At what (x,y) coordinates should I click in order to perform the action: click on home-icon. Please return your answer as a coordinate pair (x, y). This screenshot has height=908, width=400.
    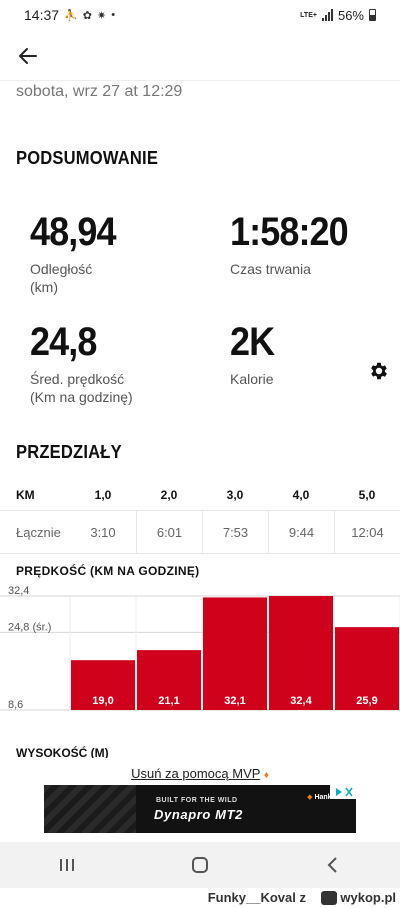
    Looking at the image, I should click on (199, 865).